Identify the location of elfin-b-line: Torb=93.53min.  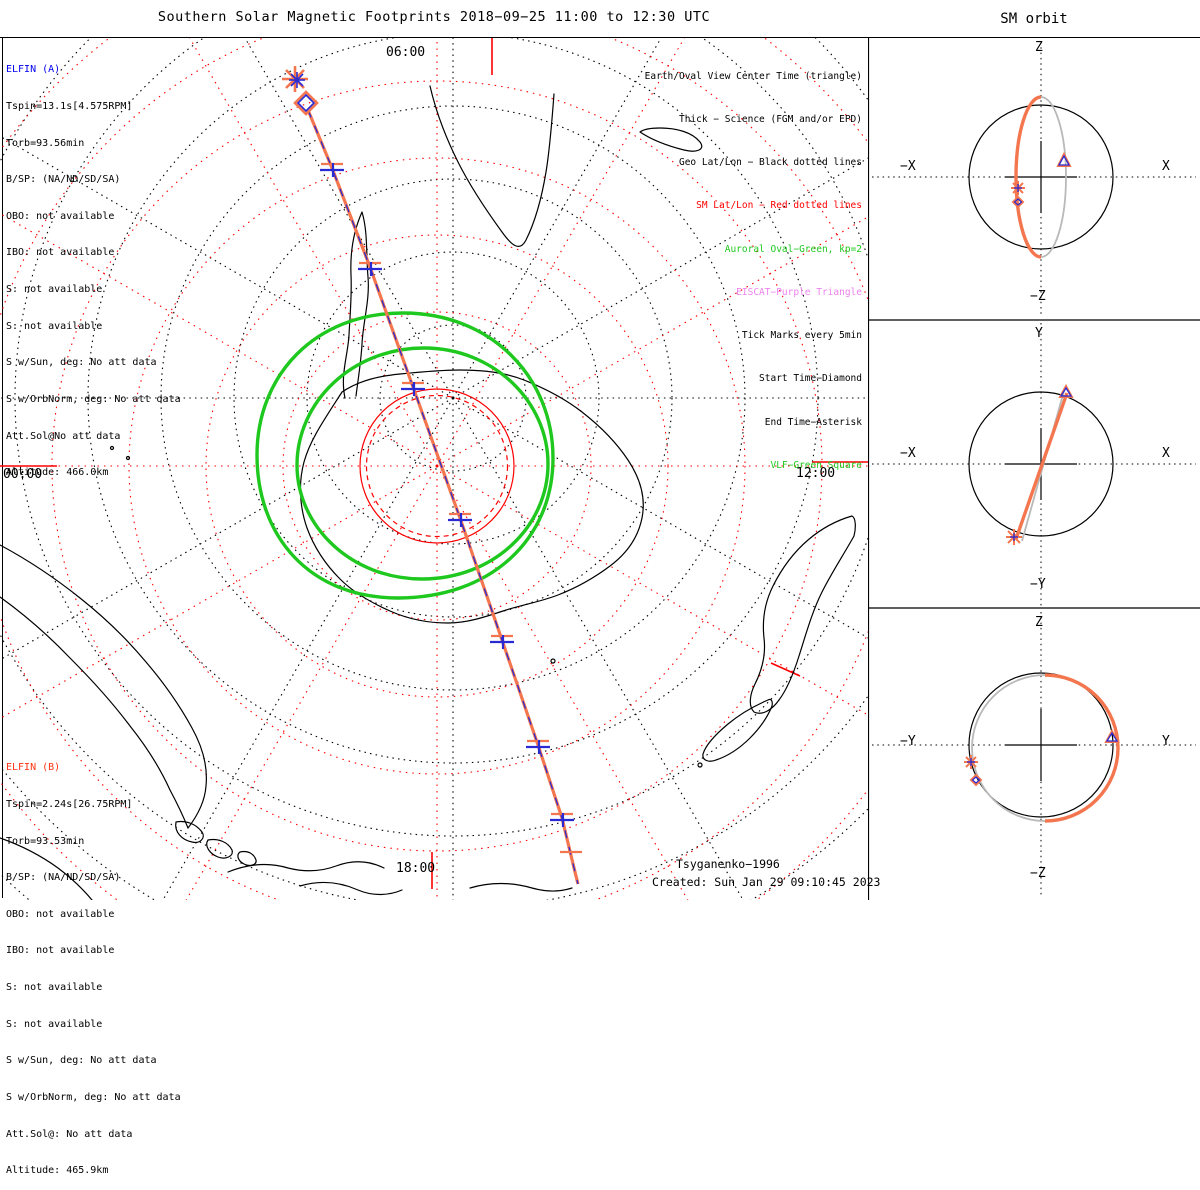
(45, 841).